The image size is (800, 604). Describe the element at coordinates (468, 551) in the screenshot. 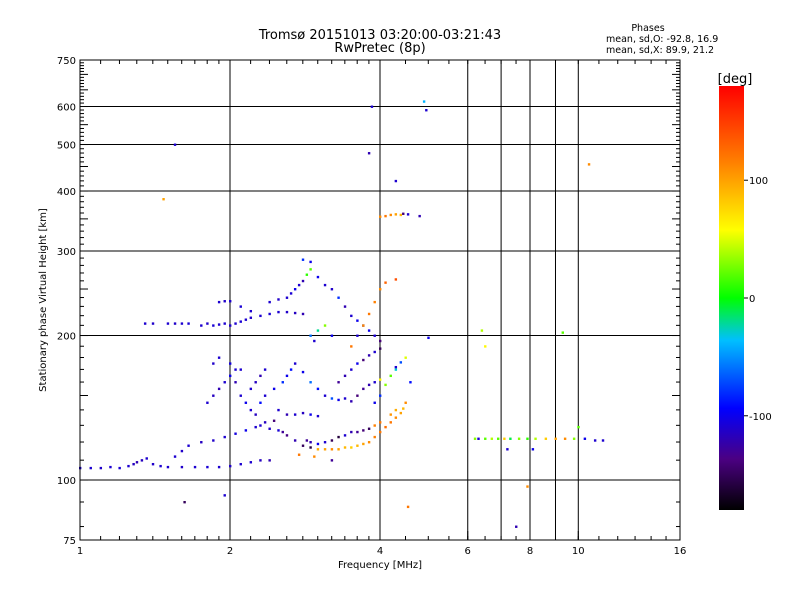

I see `x-tick-label: 6` at that location.